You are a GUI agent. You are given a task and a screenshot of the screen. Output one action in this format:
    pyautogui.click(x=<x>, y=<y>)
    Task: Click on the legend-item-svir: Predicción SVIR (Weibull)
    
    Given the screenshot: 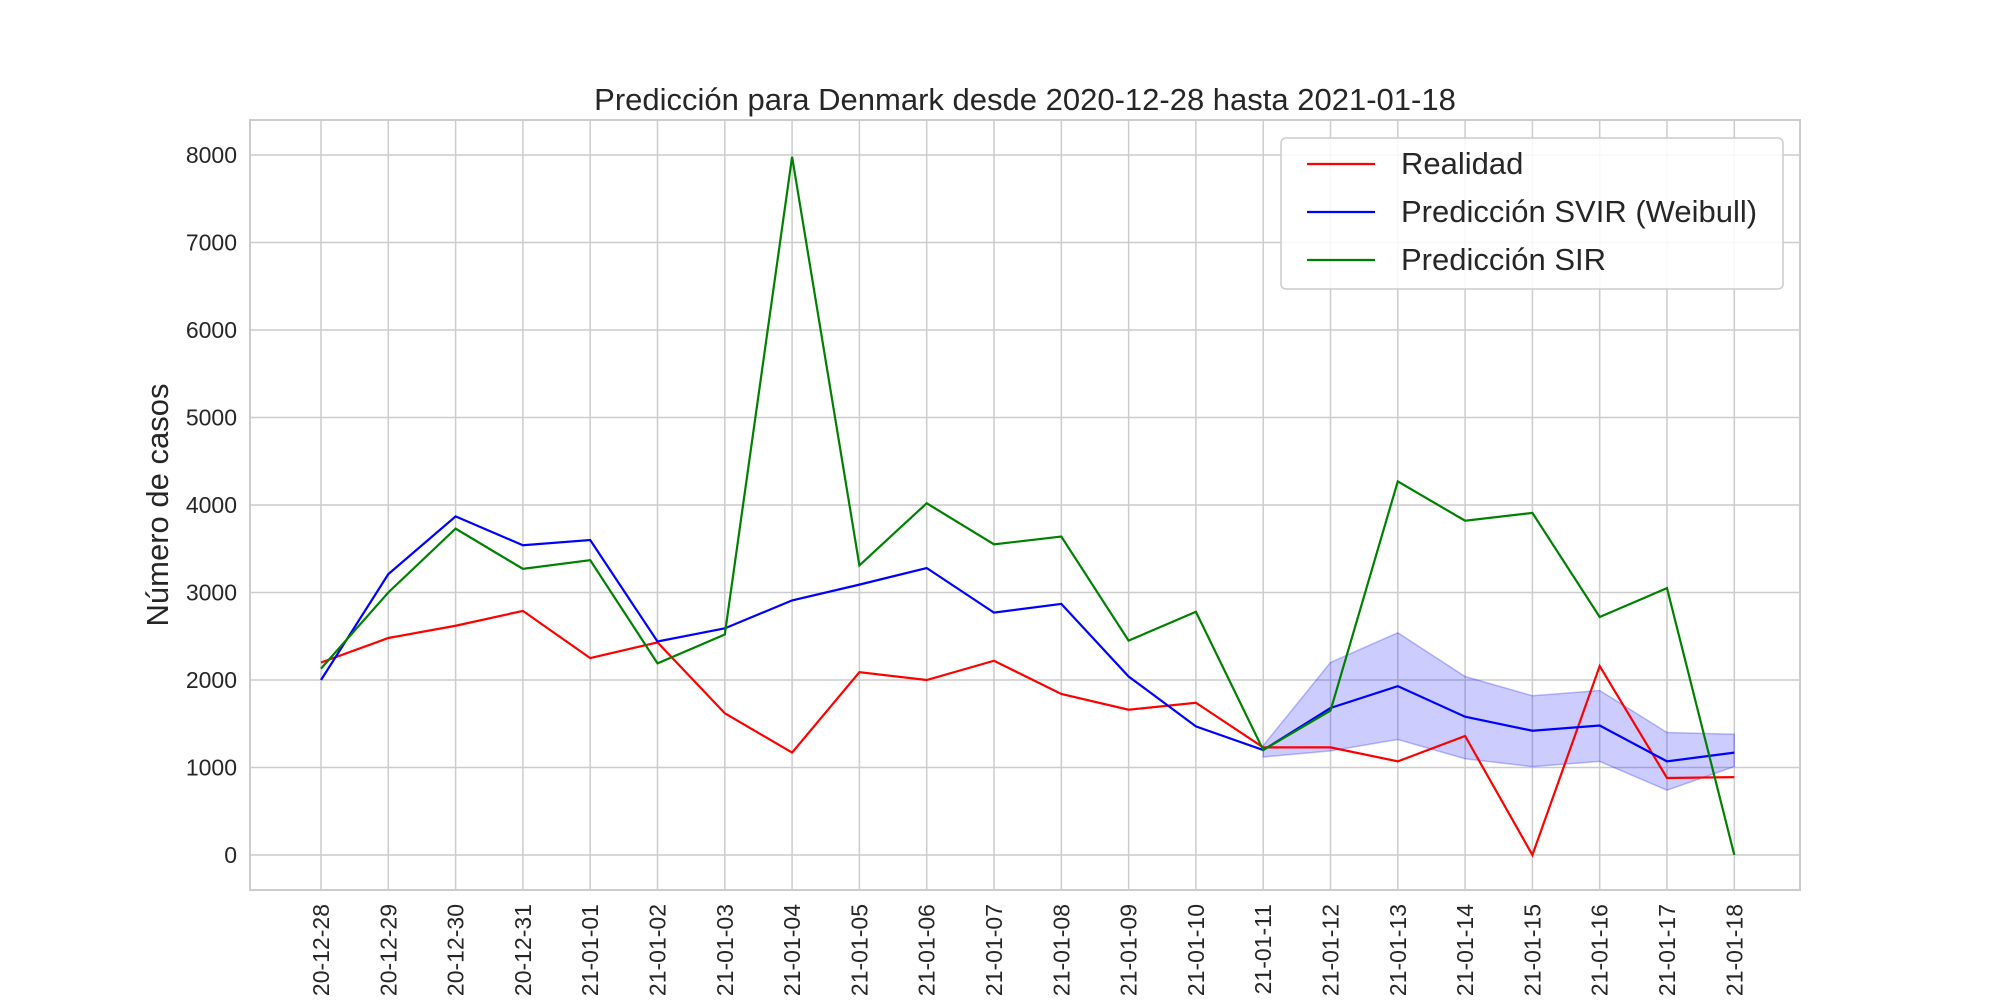 What is the action you would take?
    pyautogui.click(x=1532, y=211)
    